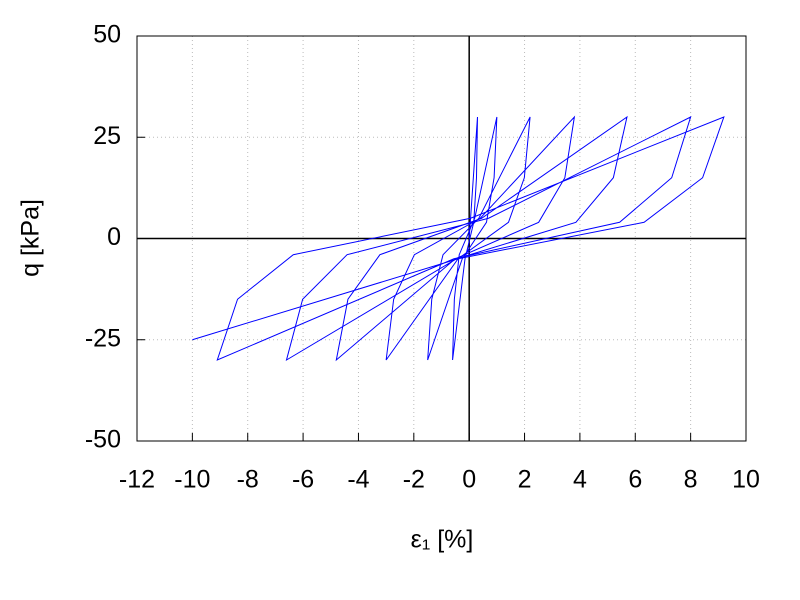  I want to click on y-tick-label: -50, so click(103, 440).